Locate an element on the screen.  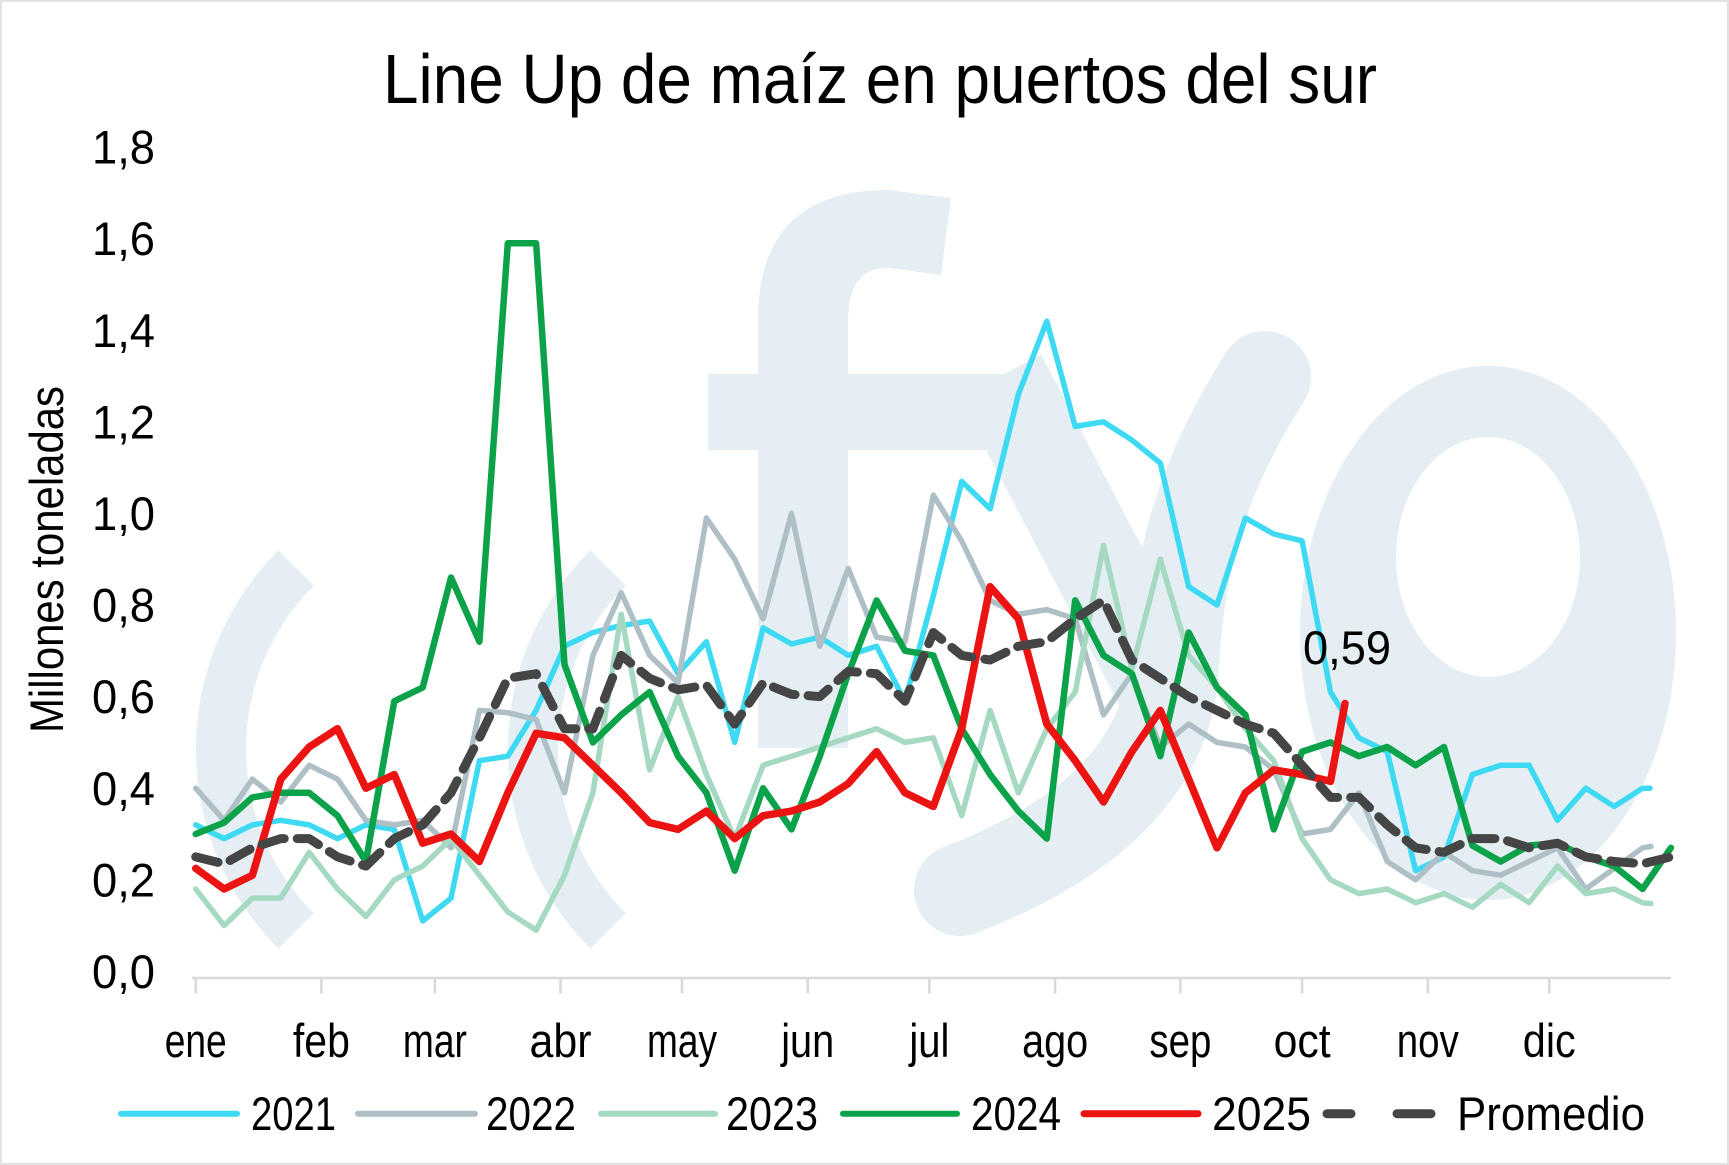
svg-text: 1,8 is located at coordinates (123, 147).